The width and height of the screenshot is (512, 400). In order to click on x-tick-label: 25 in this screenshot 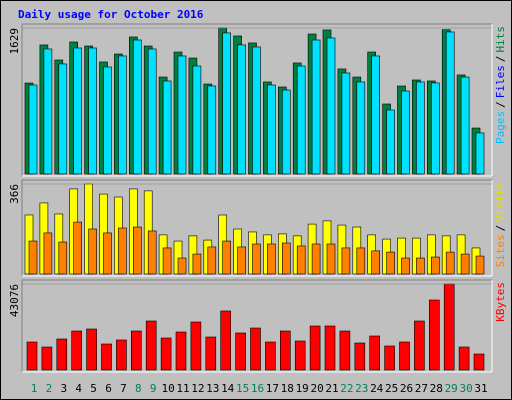, I will do `click(391, 388)`.